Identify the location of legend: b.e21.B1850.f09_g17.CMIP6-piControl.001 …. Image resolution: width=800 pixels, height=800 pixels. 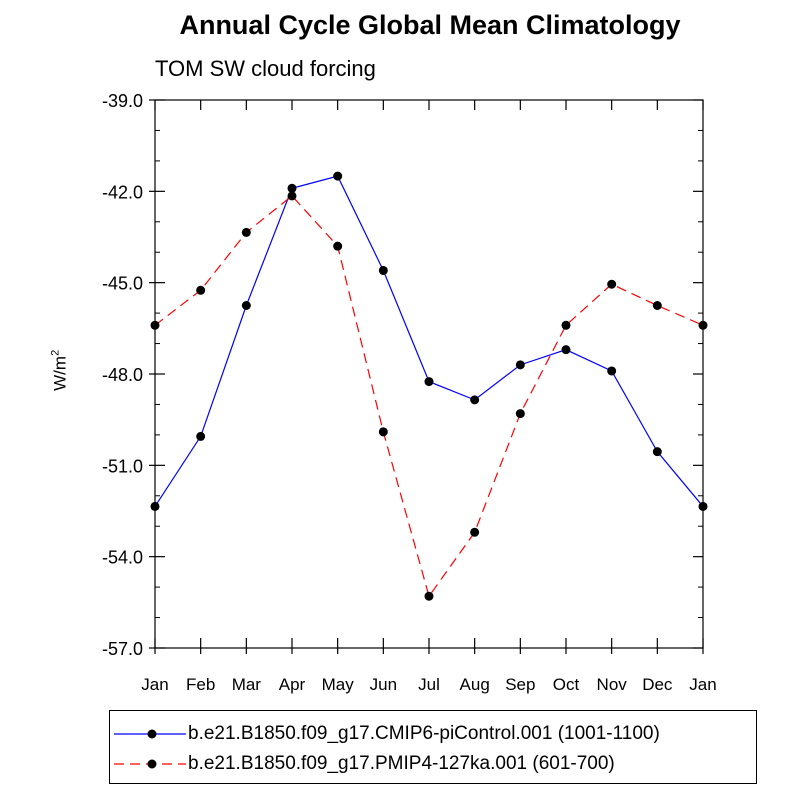
(433, 747).